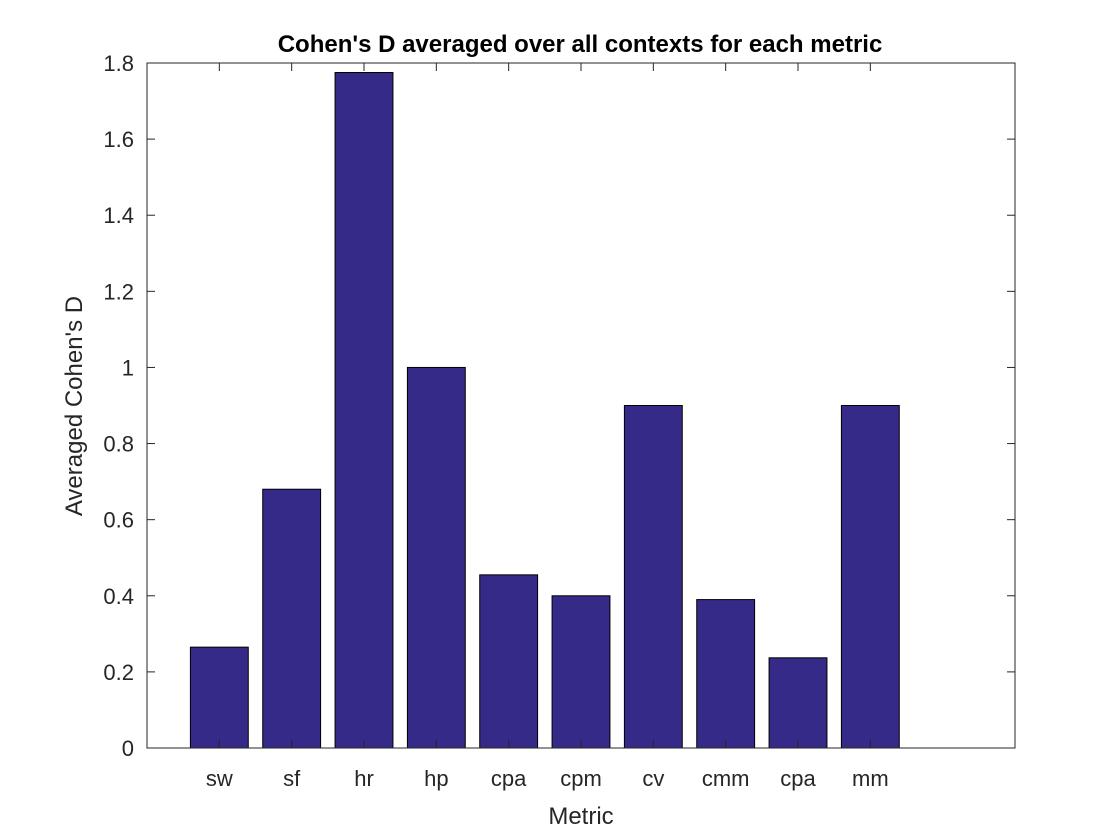 The height and width of the screenshot is (840, 1120). Describe the element at coordinates (292, 778) in the screenshot. I see `x-tick-label: sf` at that location.